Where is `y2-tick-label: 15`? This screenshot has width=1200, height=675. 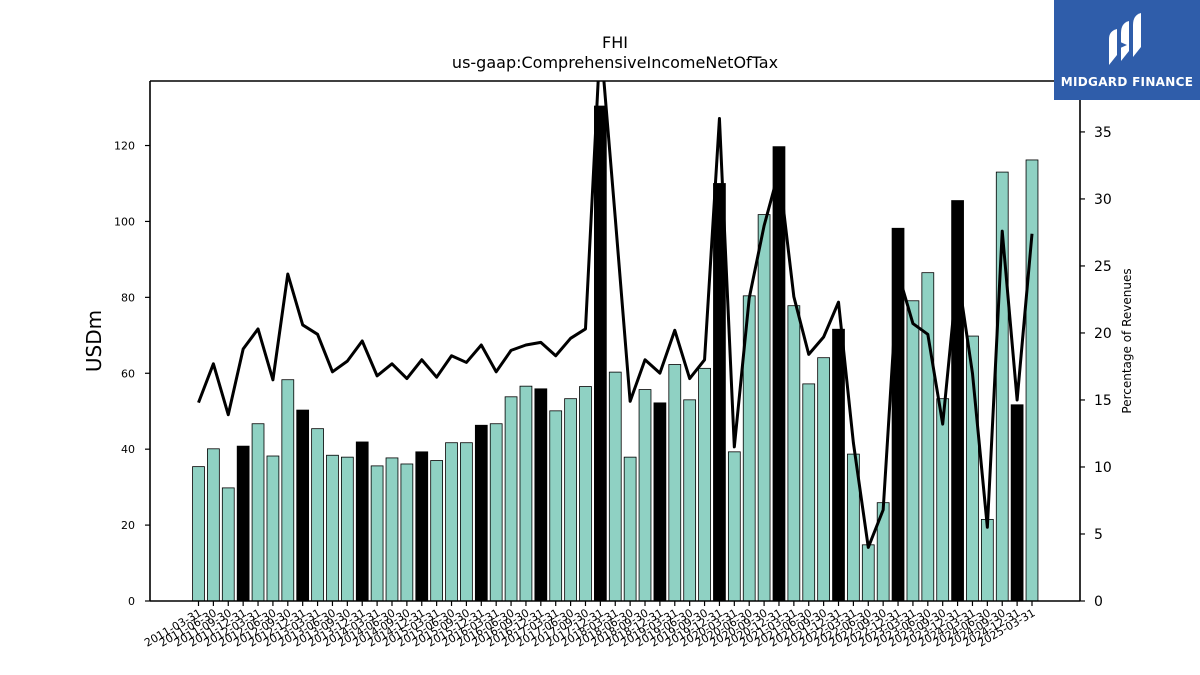
y2-tick-label: 15 is located at coordinates (1103, 401).